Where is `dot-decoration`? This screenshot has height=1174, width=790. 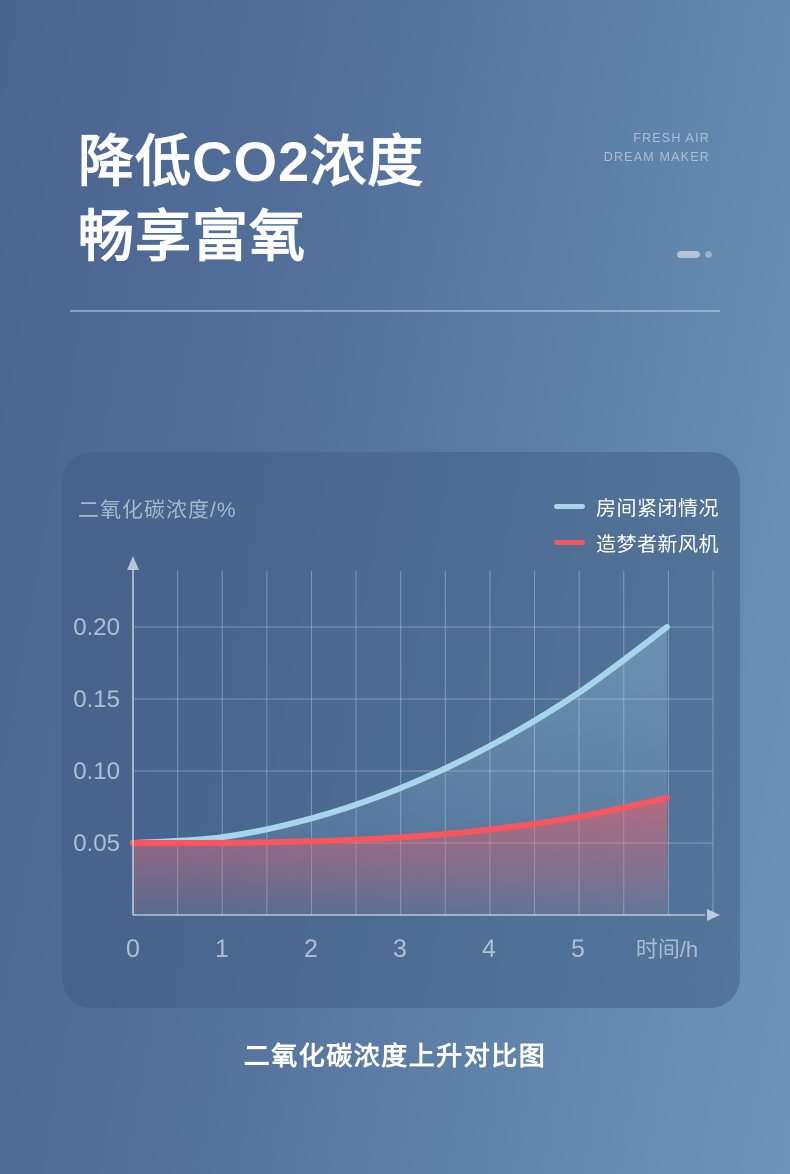
dot-decoration is located at coordinates (708, 254).